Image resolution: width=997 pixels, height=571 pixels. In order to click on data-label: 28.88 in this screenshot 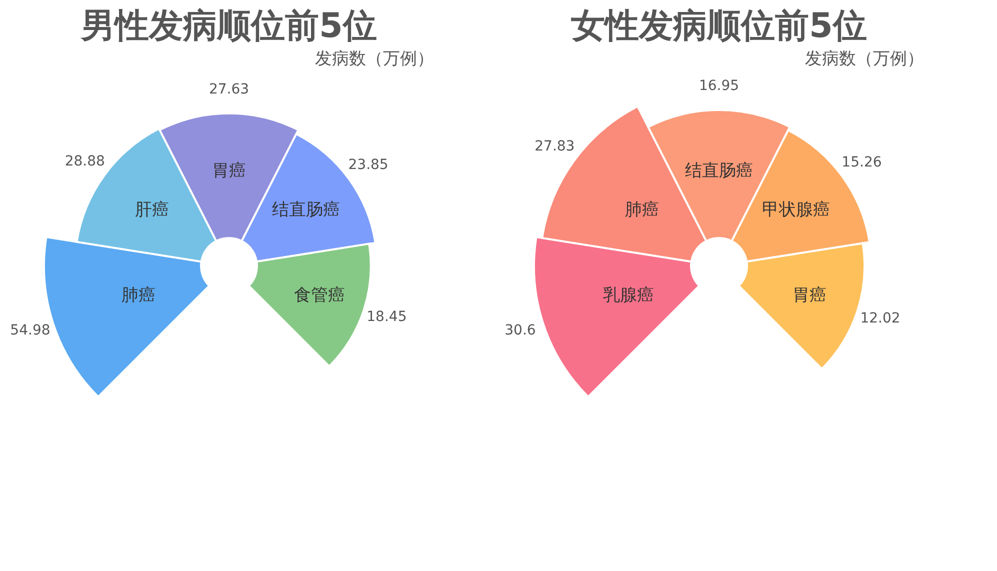, I will do `click(84, 161)`.